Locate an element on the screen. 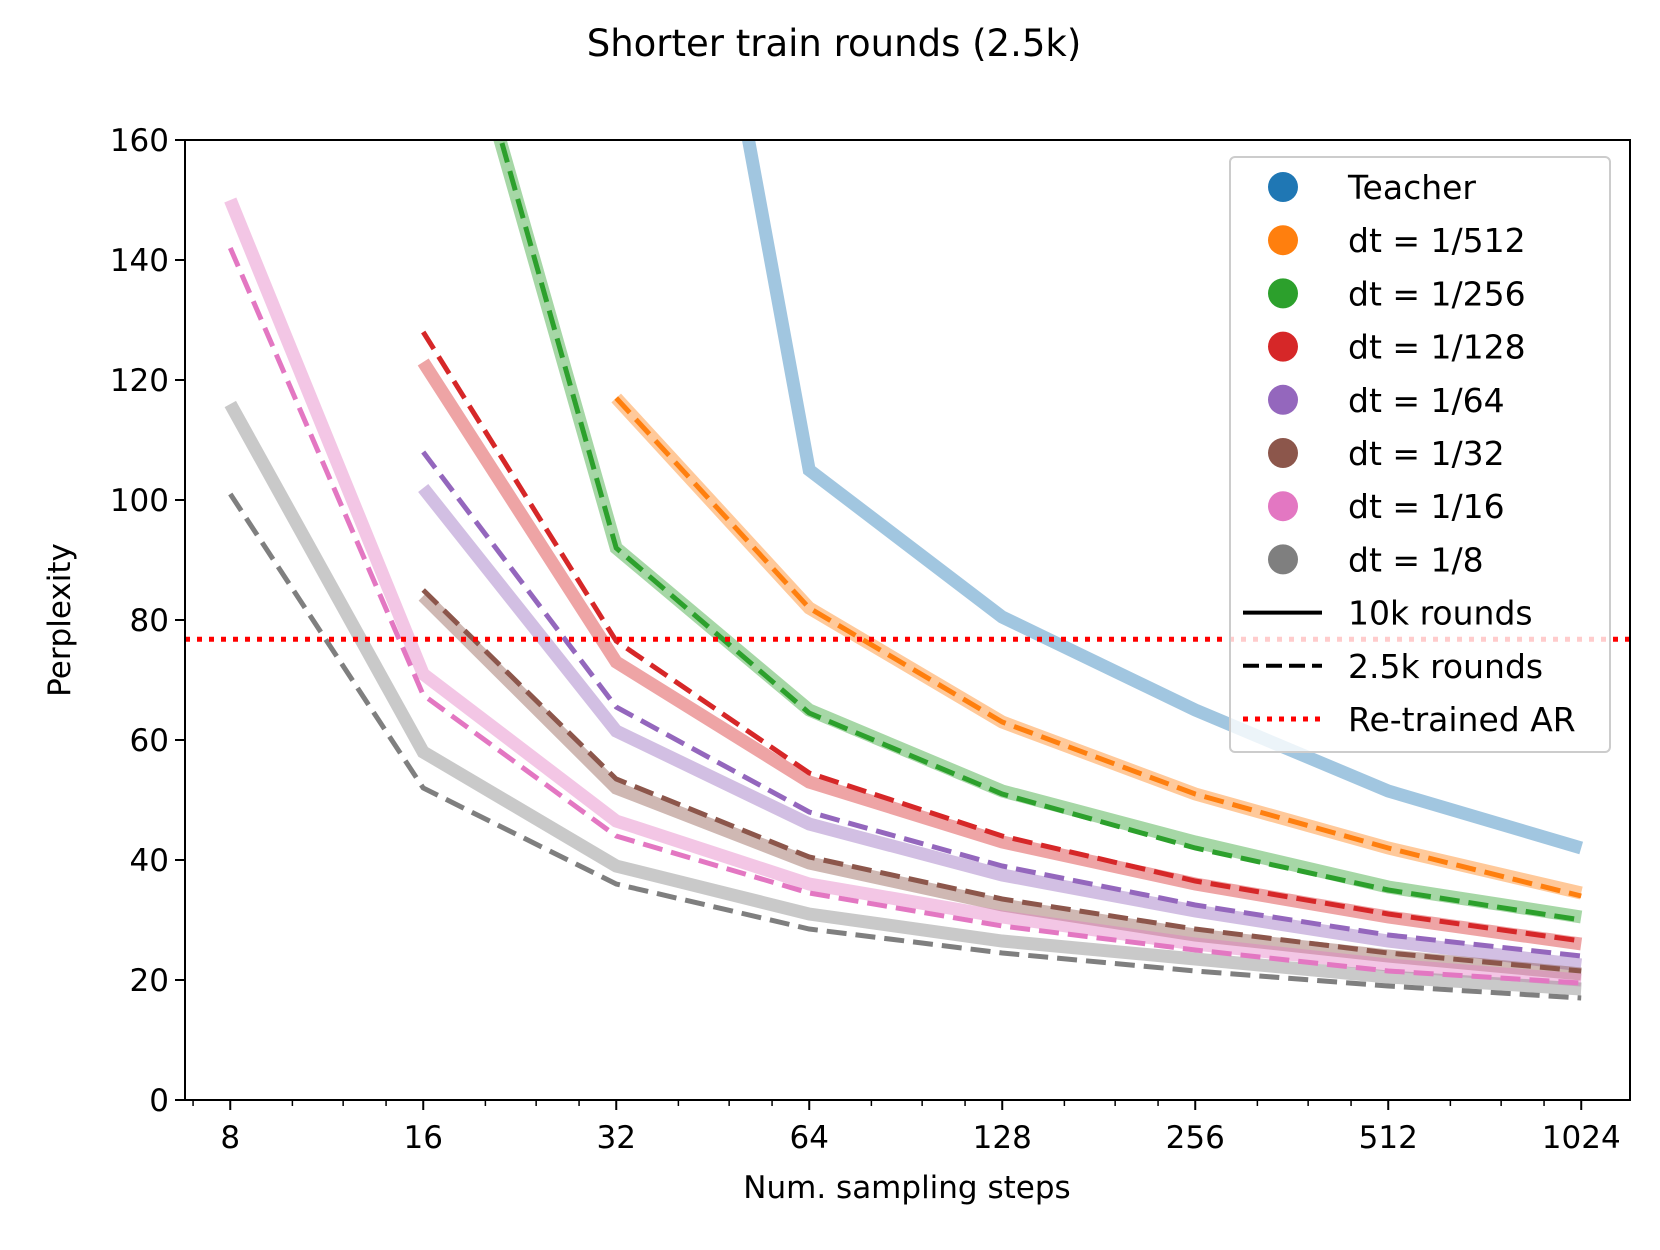 The height and width of the screenshot is (1250, 1660). legend-box is located at coordinates (1420, 454).